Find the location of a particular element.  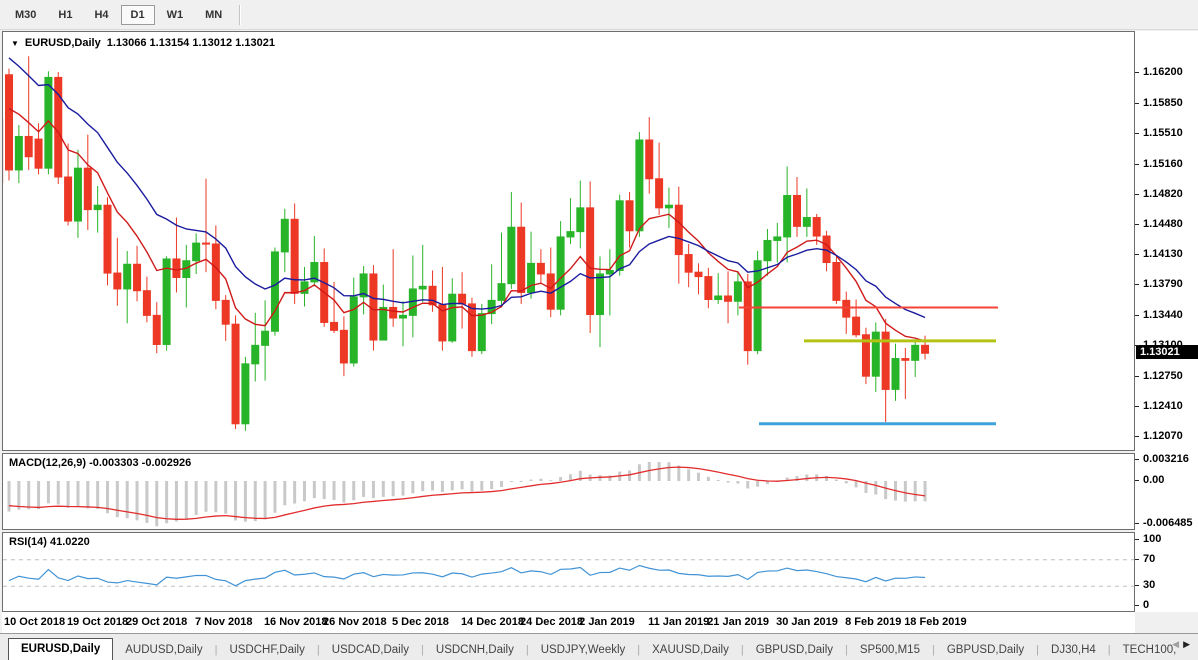

timeframe-toolbar: M30 H1 H4 D1 W1 MN is located at coordinates (599, 15).